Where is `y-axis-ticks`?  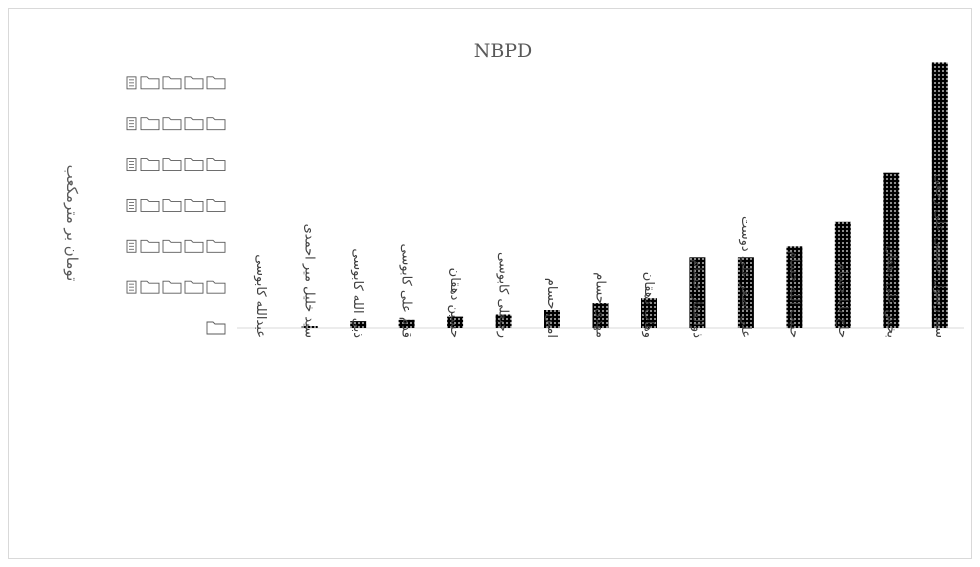
y-axis-ticks is located at coordinates (176, 205).